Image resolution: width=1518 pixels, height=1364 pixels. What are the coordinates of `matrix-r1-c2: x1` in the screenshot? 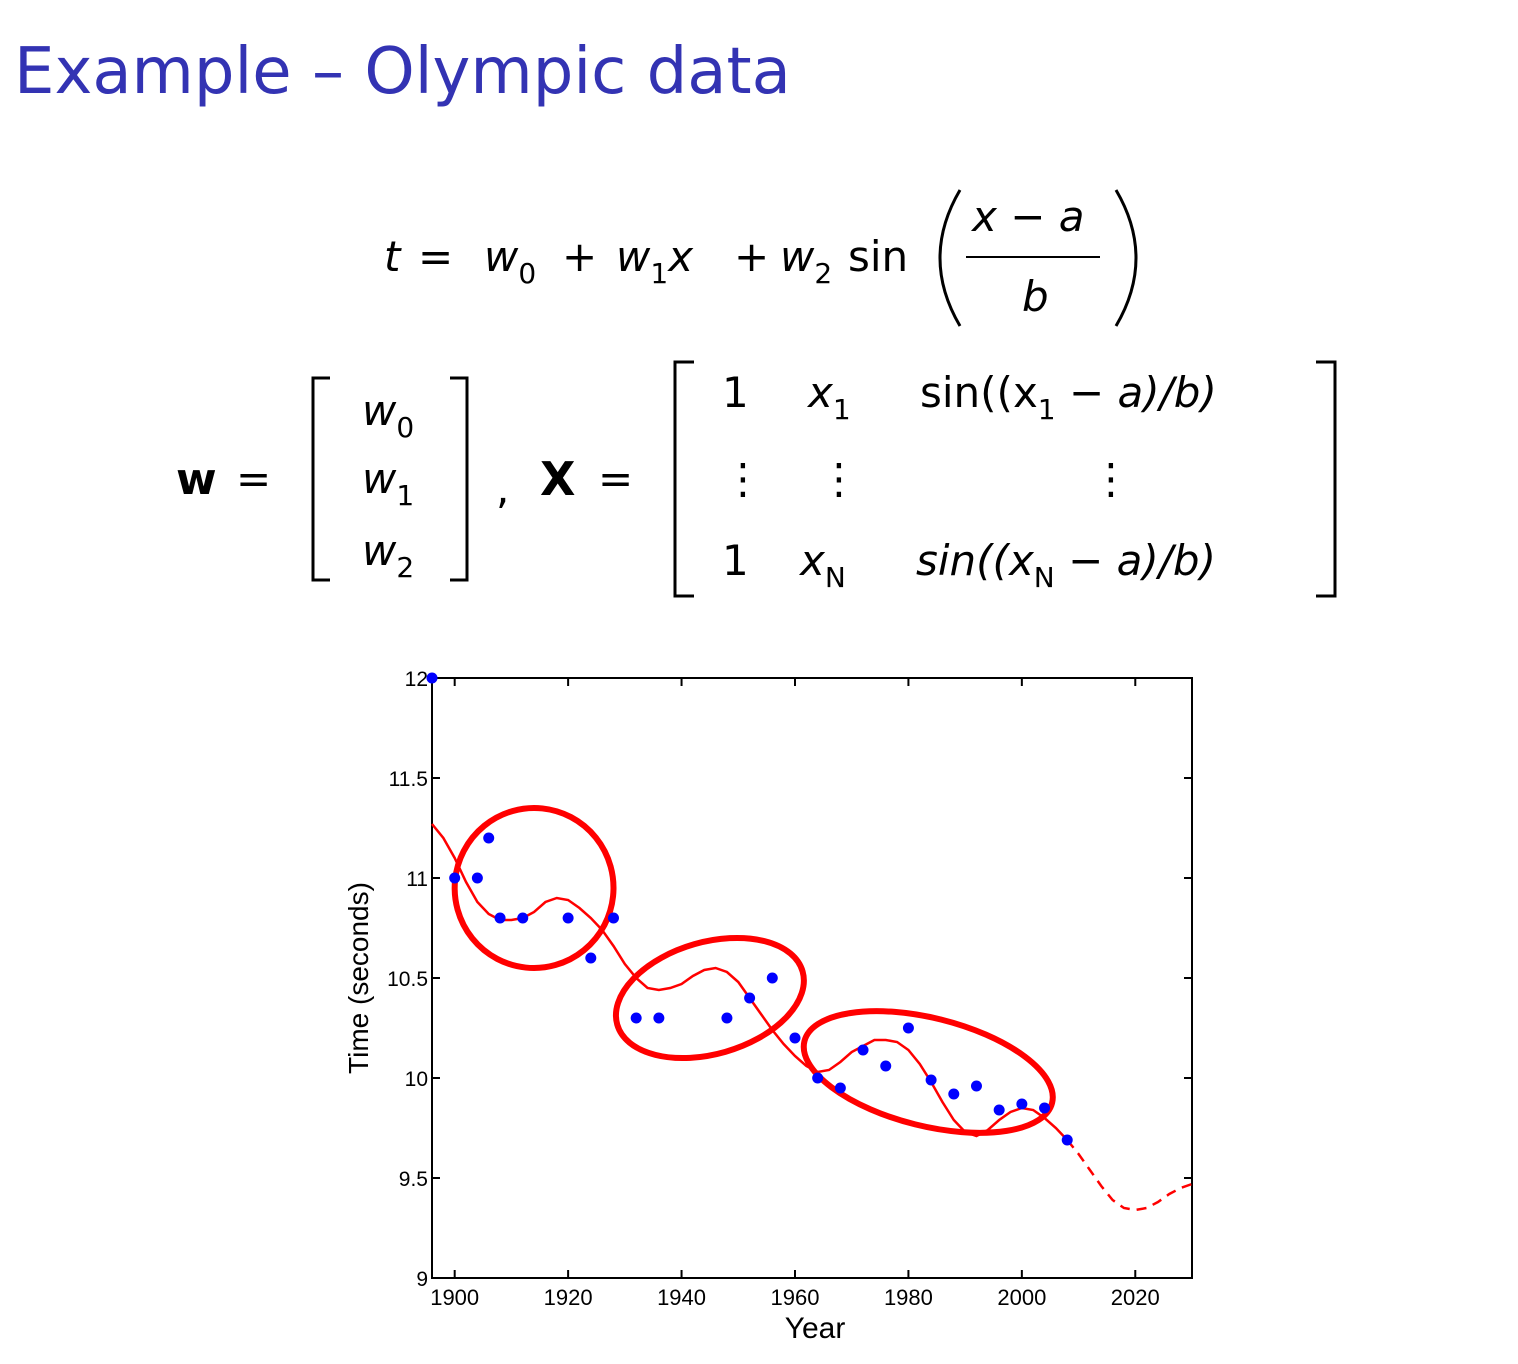 It's located at (829, 397).